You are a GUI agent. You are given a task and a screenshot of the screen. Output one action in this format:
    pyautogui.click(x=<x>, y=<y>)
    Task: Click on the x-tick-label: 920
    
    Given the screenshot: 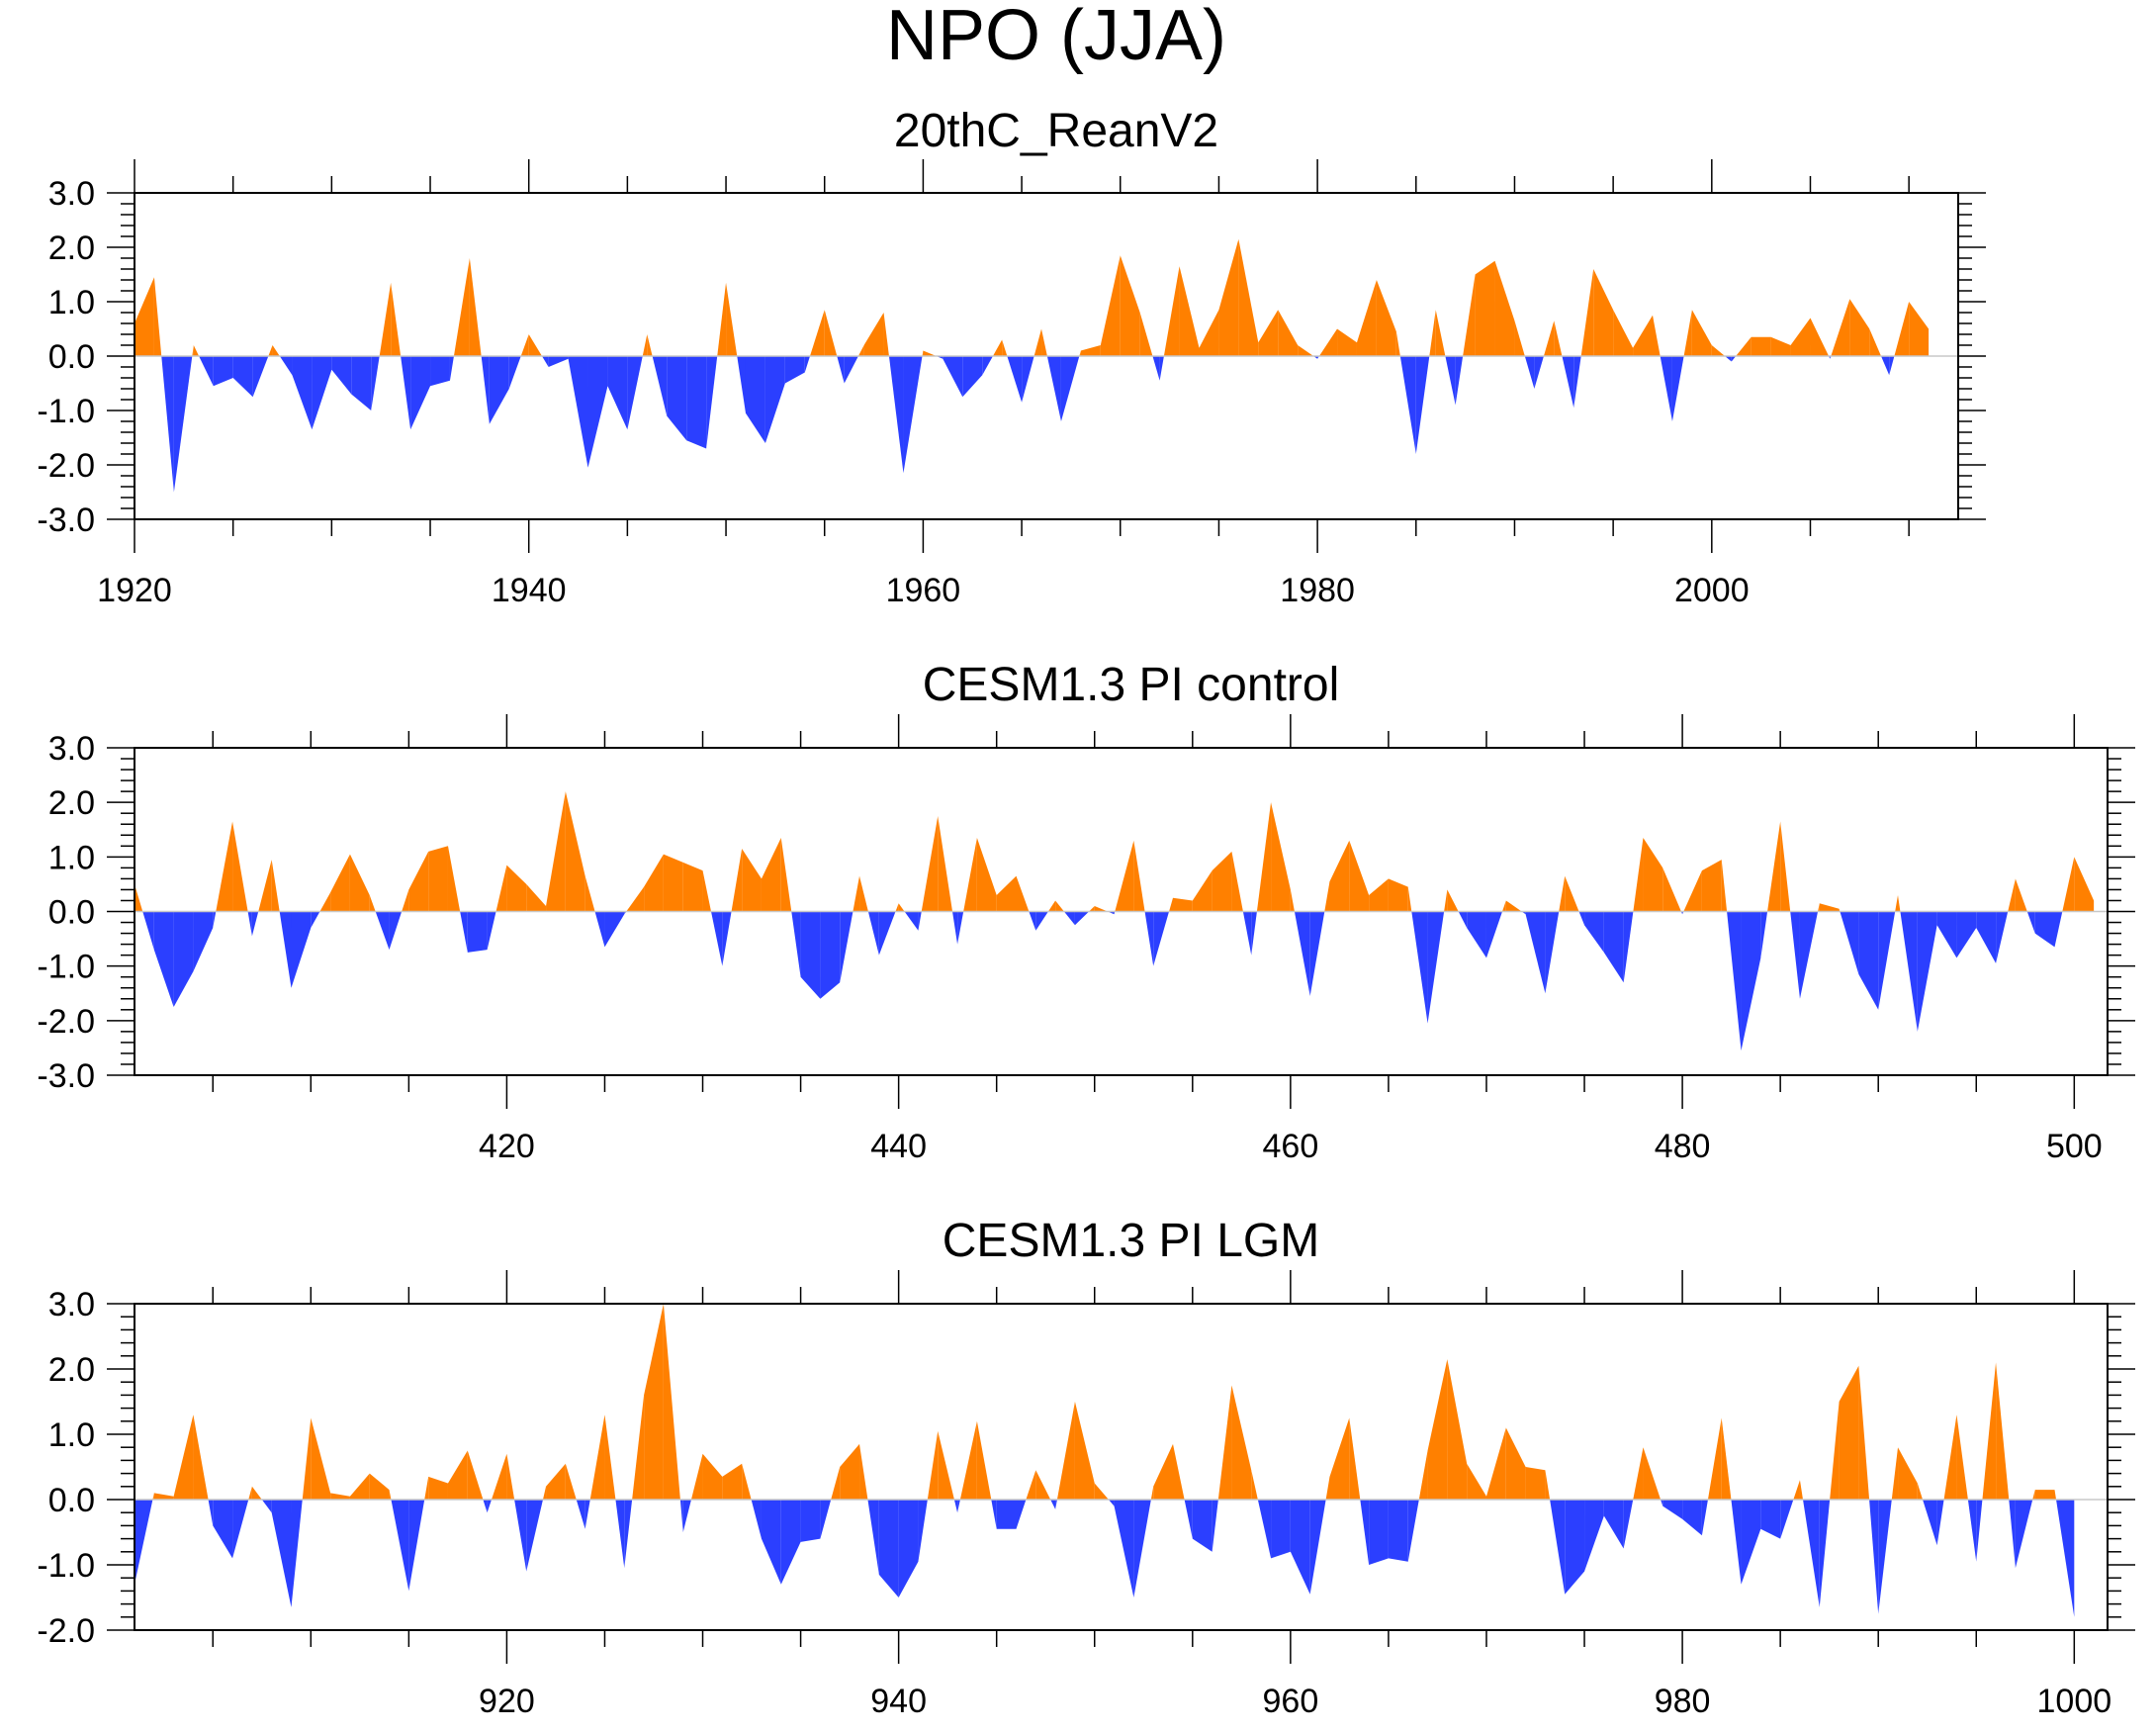 What is the action you would take?
    pyautogui.click(x=507, y=1701)
    